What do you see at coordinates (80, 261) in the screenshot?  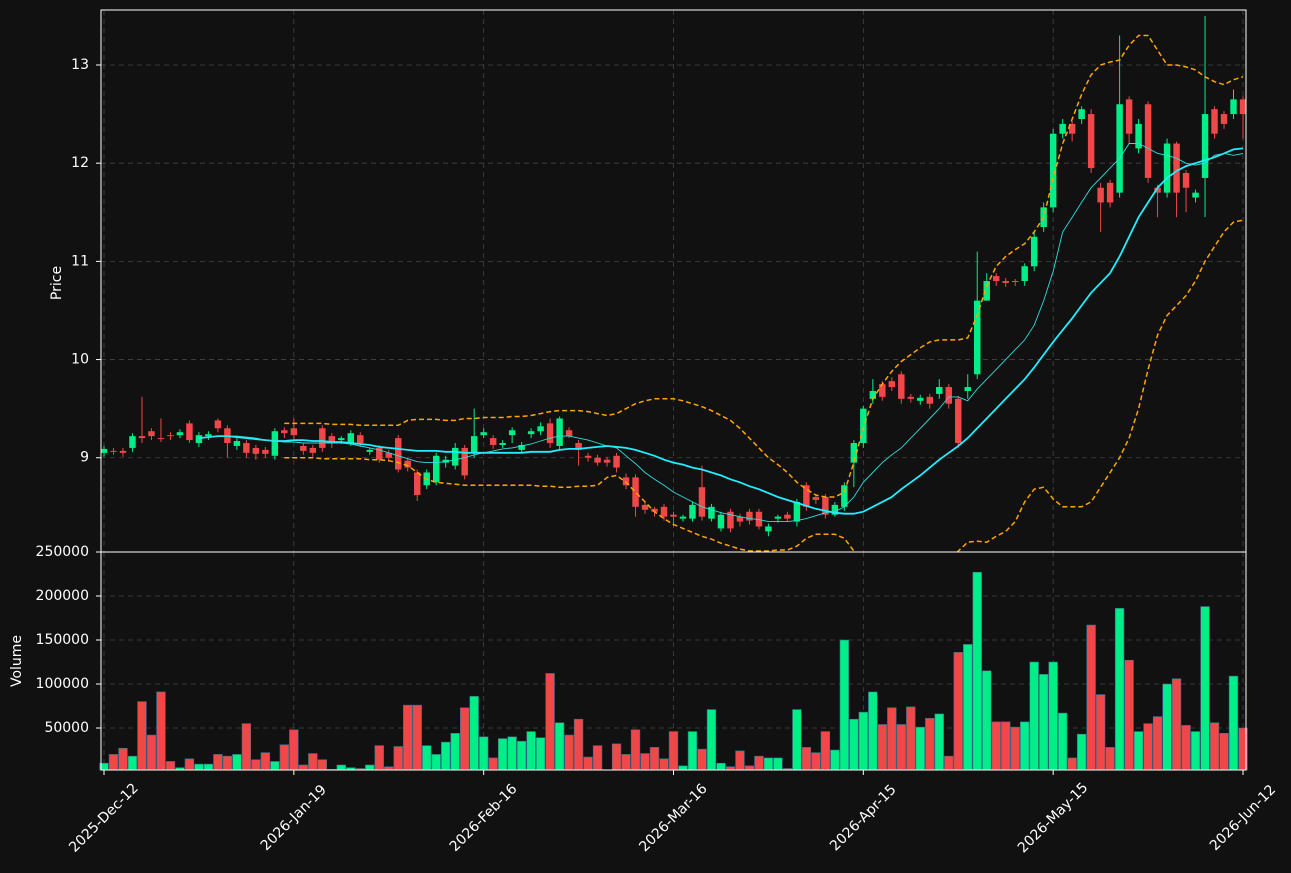 I see `y-tick-label: 11` at bounding box center [80, 261].